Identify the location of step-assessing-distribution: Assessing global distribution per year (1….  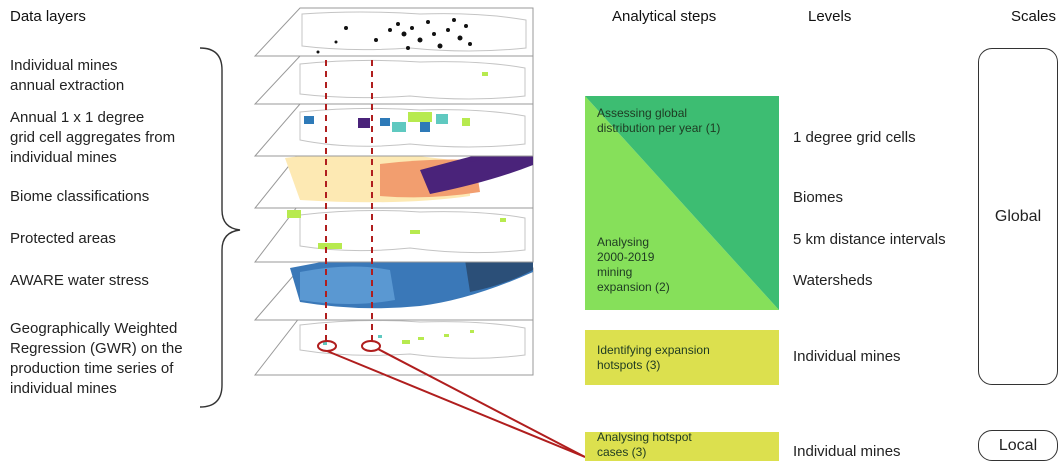
(659, 120).